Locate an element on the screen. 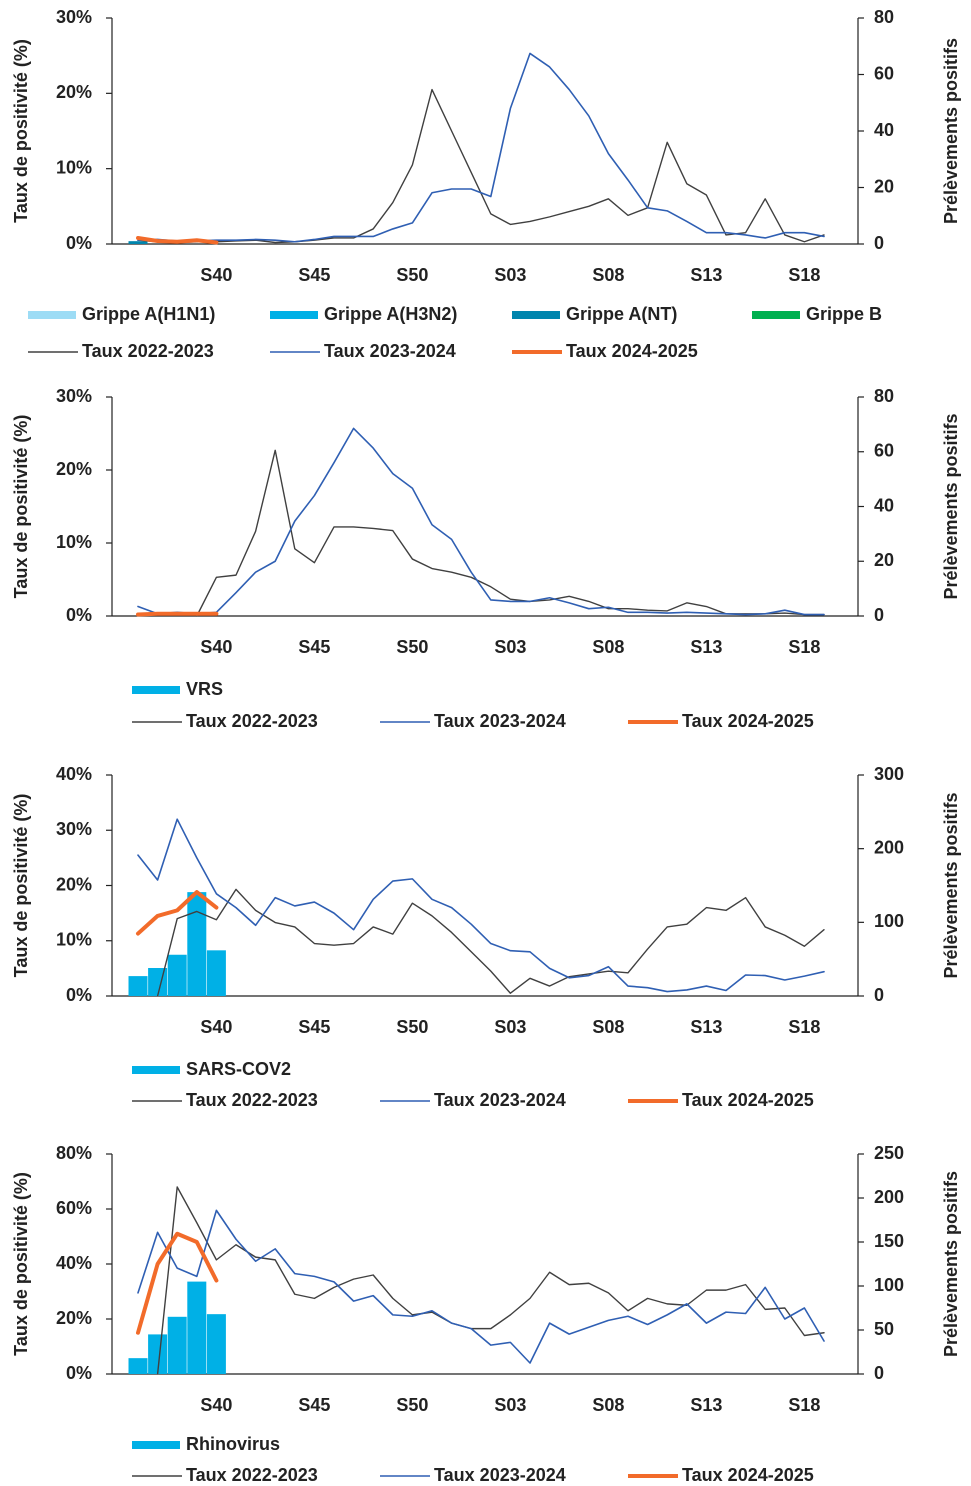  y-tick-label: 80% is located at coordinates (74, 1153).